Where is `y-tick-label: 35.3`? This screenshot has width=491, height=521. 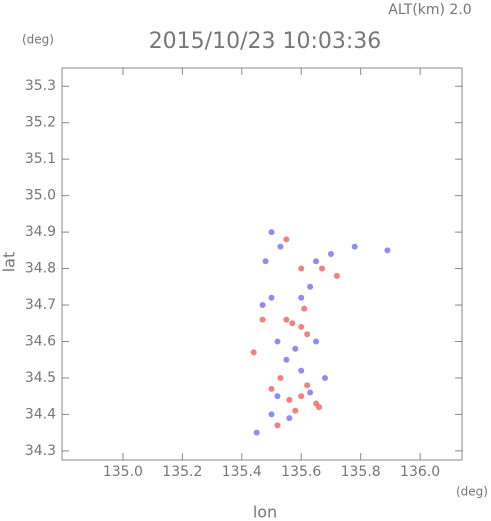 y-tick-label: 35.3 is located at coordinates (40, 86).